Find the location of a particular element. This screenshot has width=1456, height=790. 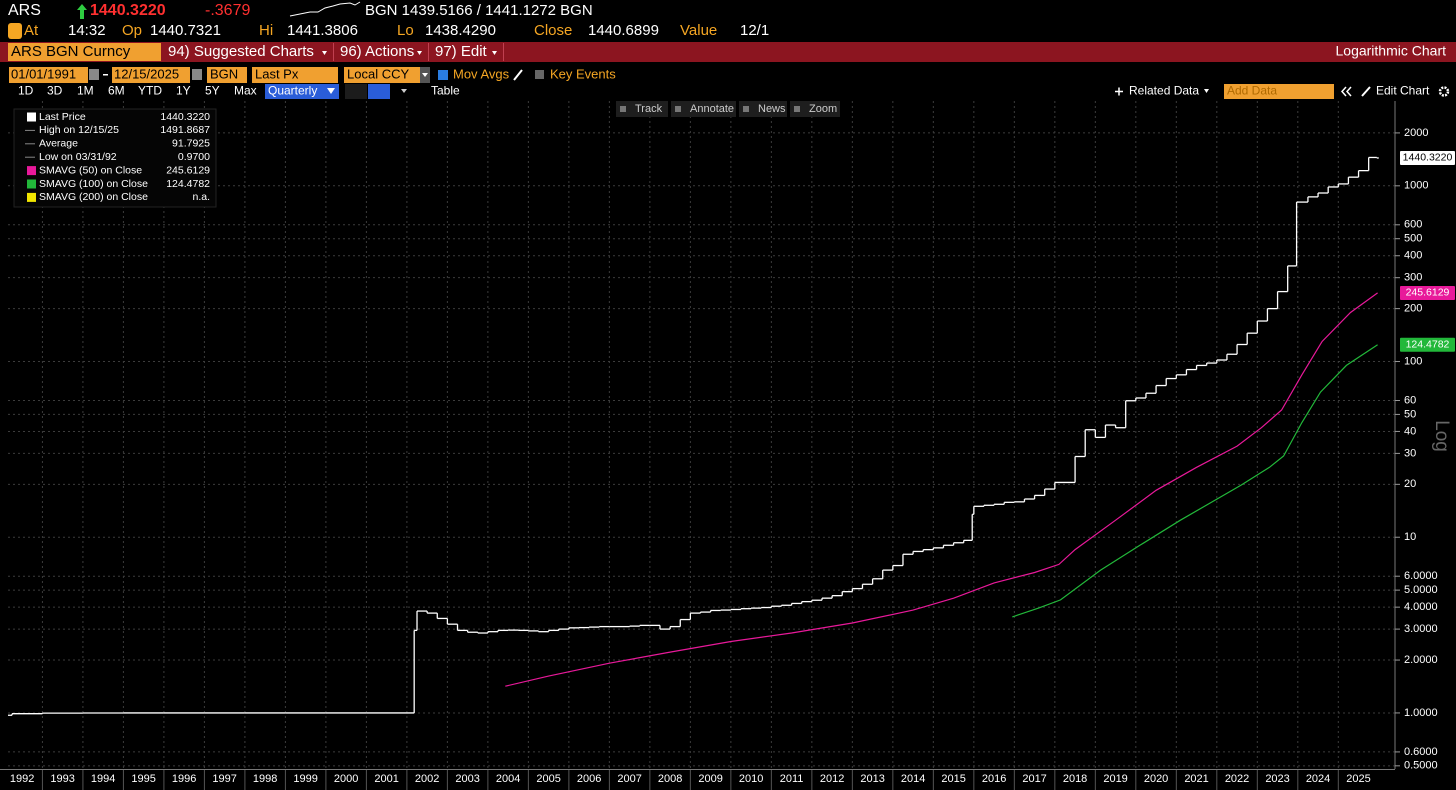

related-data: Related Data is located at coordinates (1164, 91).